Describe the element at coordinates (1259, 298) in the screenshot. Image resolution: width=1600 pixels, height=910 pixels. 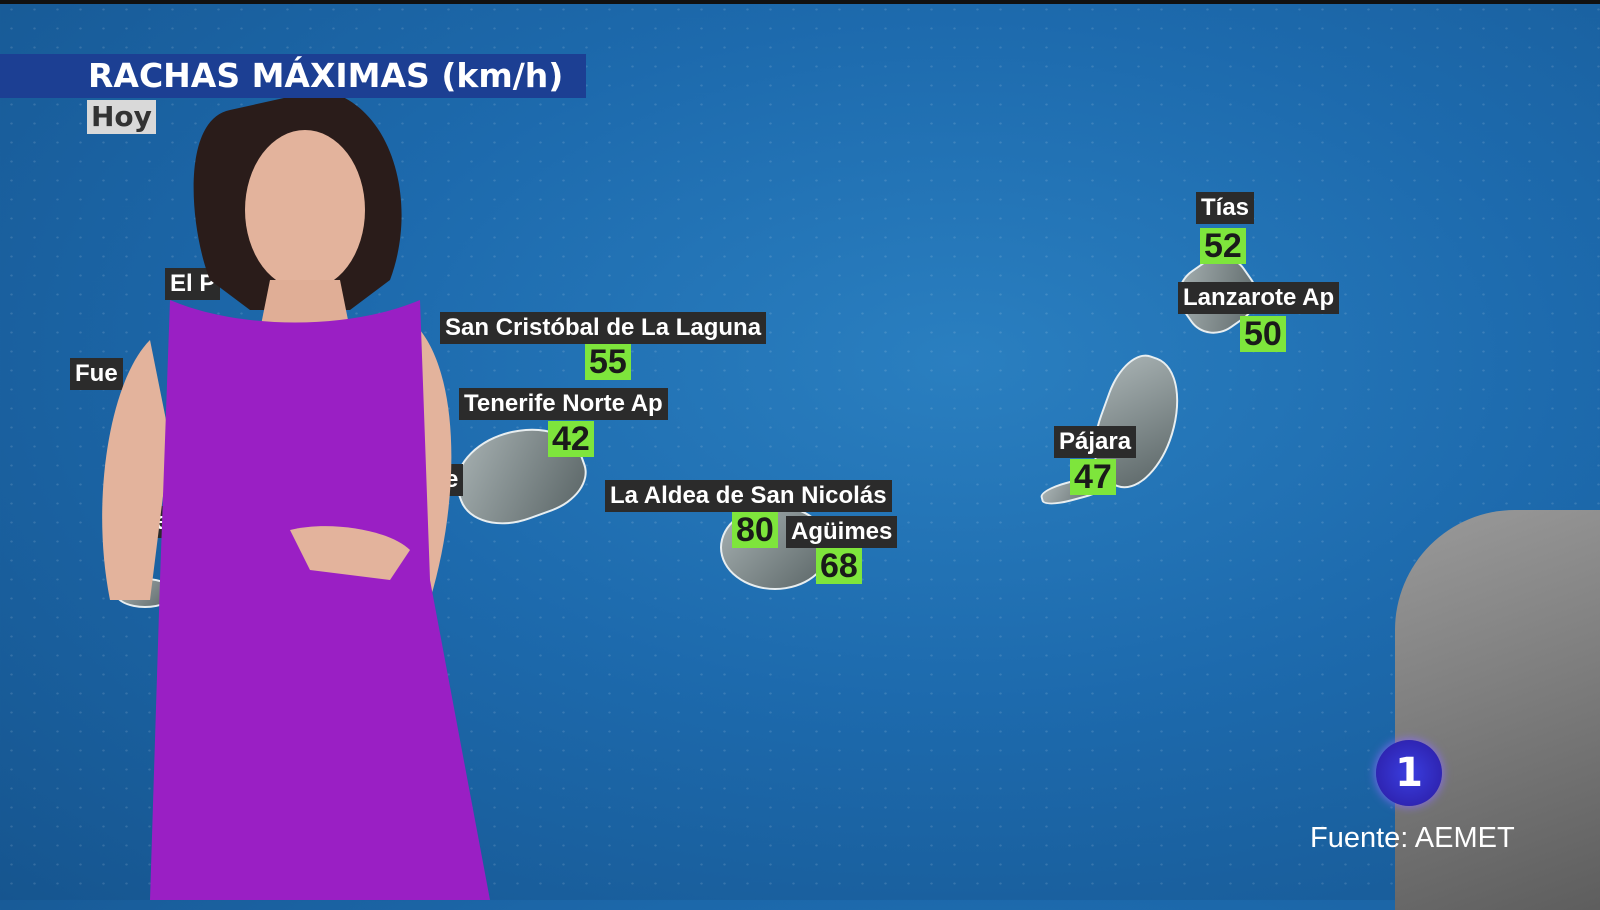
I see `station-label-lanzarote-ap: Lanzarote Ap` at that location.